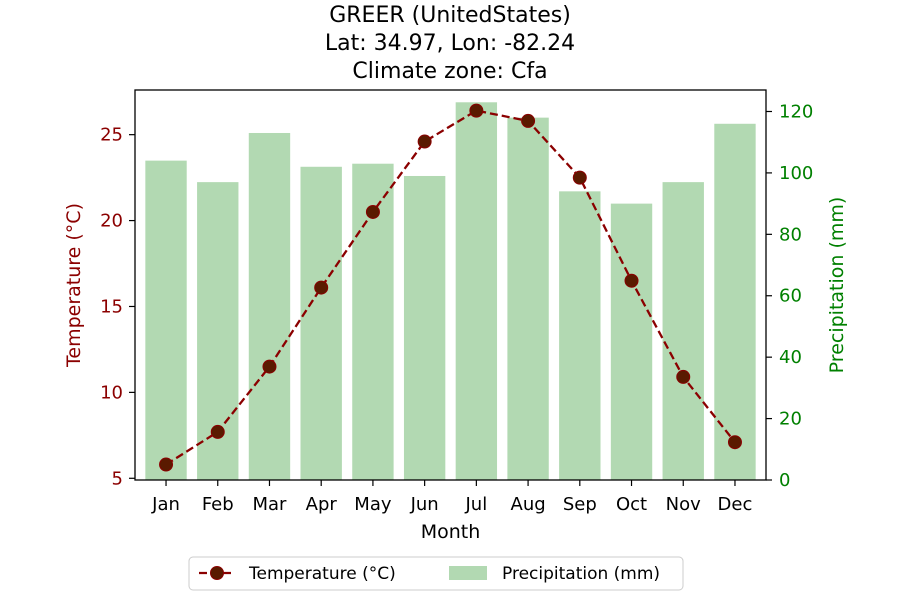 The image size is (900, 600). What do you see at coordinates (683, 376) in the screenshot?
I see `temperature-point-nov` at bounding box center [683, 376].